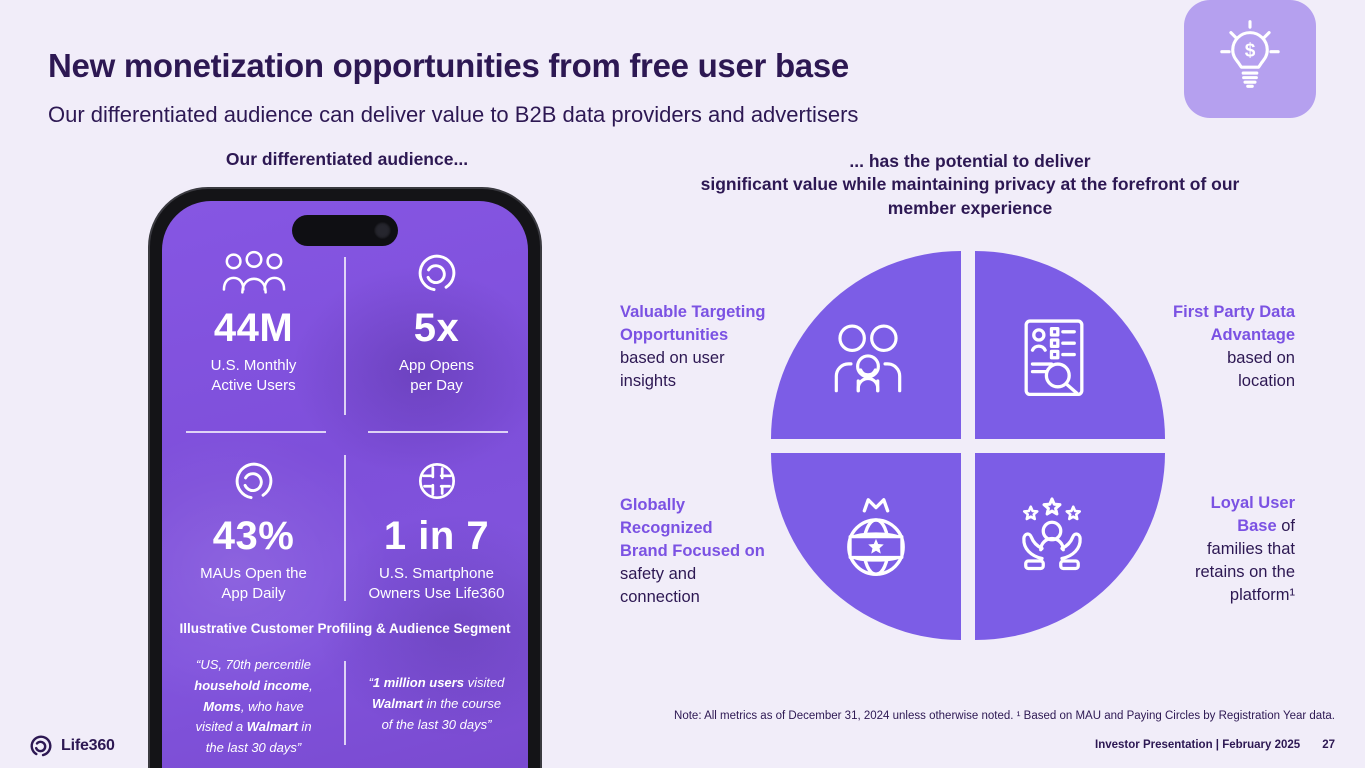  What do you see at coordinates (311, 685) in the screenshot?
I see `quote-segment: ,` at bounding box center [311, 685].